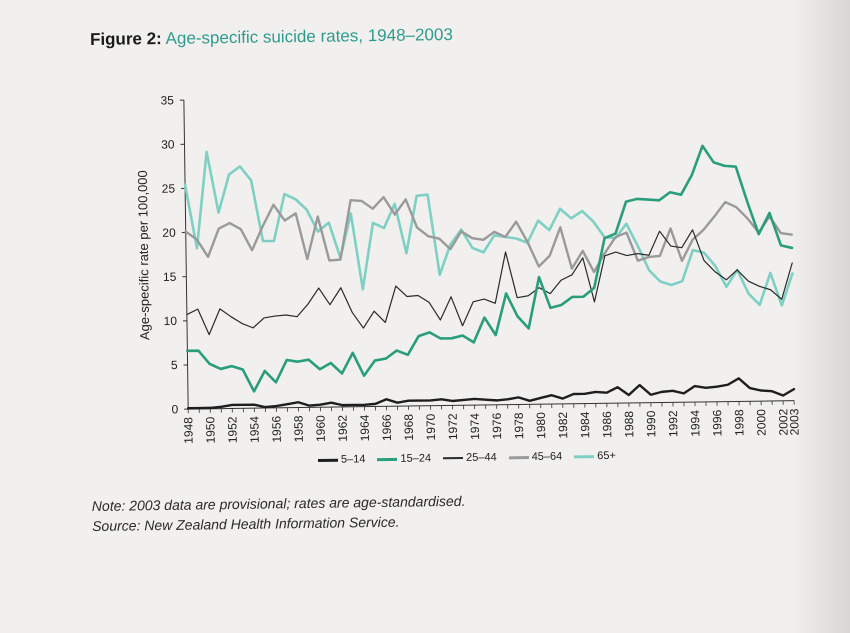 This screenshot has height=633, width=850. I want to click on y-tick-label: 20, so click(169, 233).